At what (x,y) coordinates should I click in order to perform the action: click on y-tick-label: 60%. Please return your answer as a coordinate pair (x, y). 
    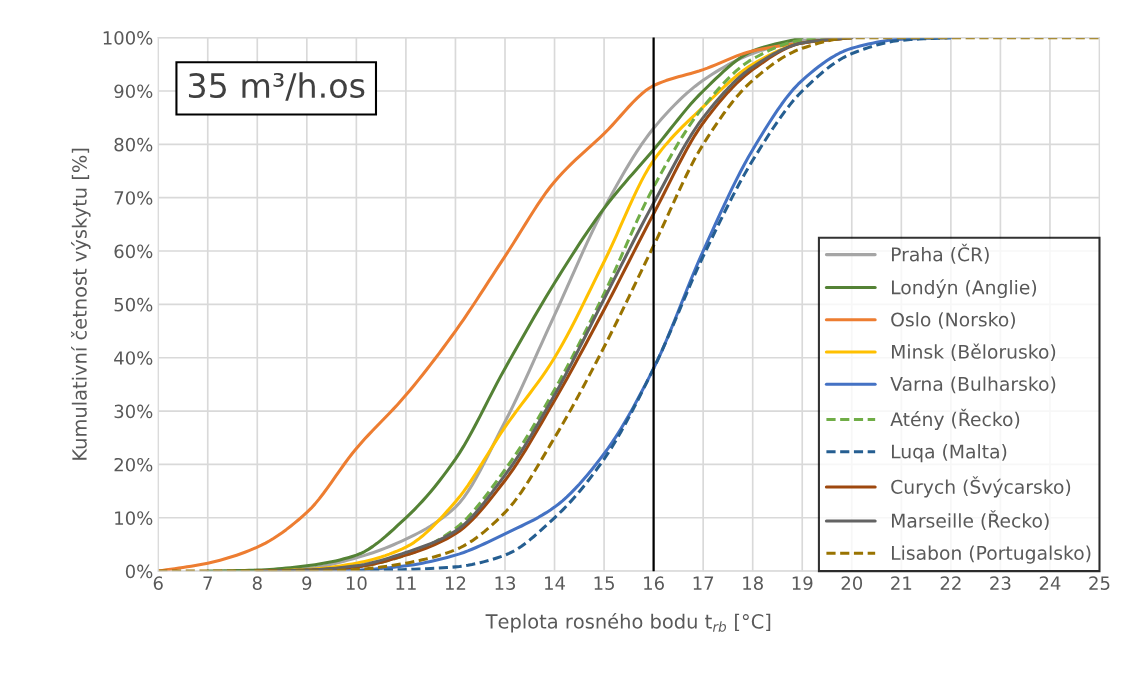
    Looking at the image, I should click on (133, 251).